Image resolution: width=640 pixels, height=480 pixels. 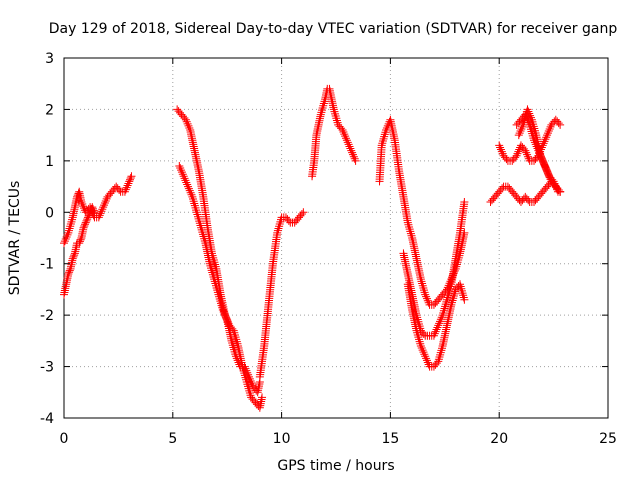 I want to click on series-arc-2a, so click(x=220, y=258).